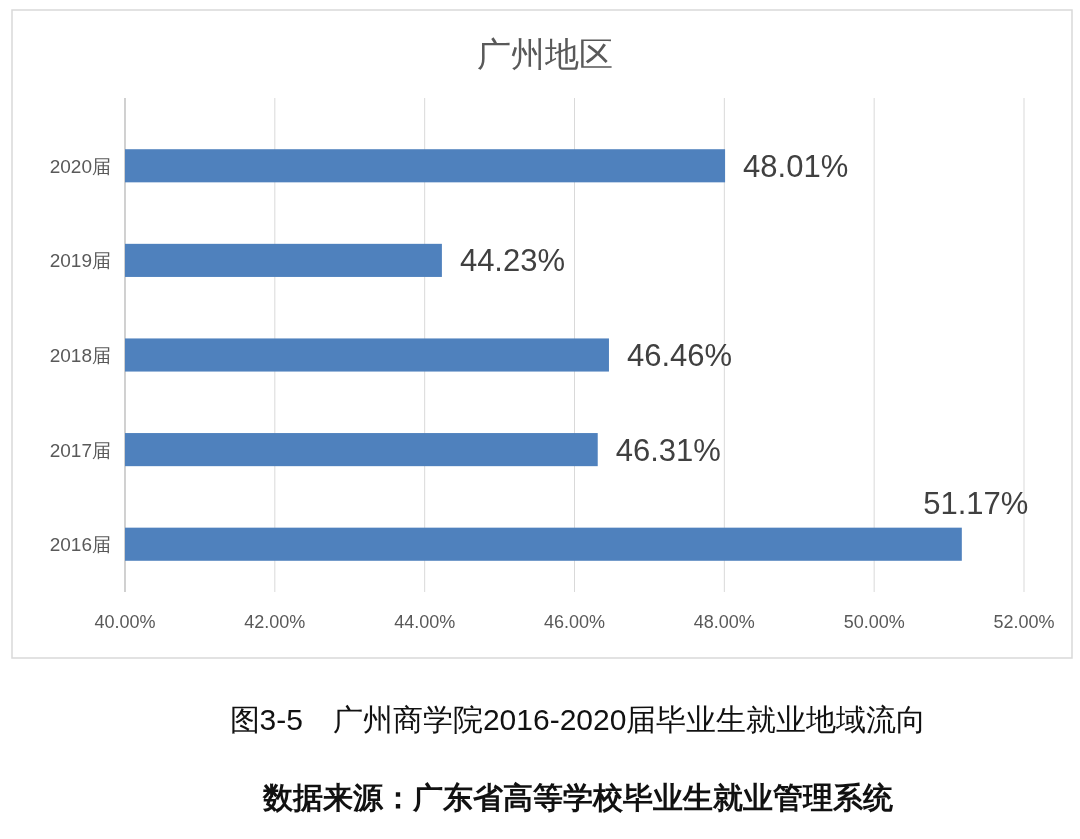 The width and height of the screenshot is (1080, 839). What do you see at coordinates (976, 503) in the screenshot?
I see `data-label: 51.17%` at bounding box center [976, 503].